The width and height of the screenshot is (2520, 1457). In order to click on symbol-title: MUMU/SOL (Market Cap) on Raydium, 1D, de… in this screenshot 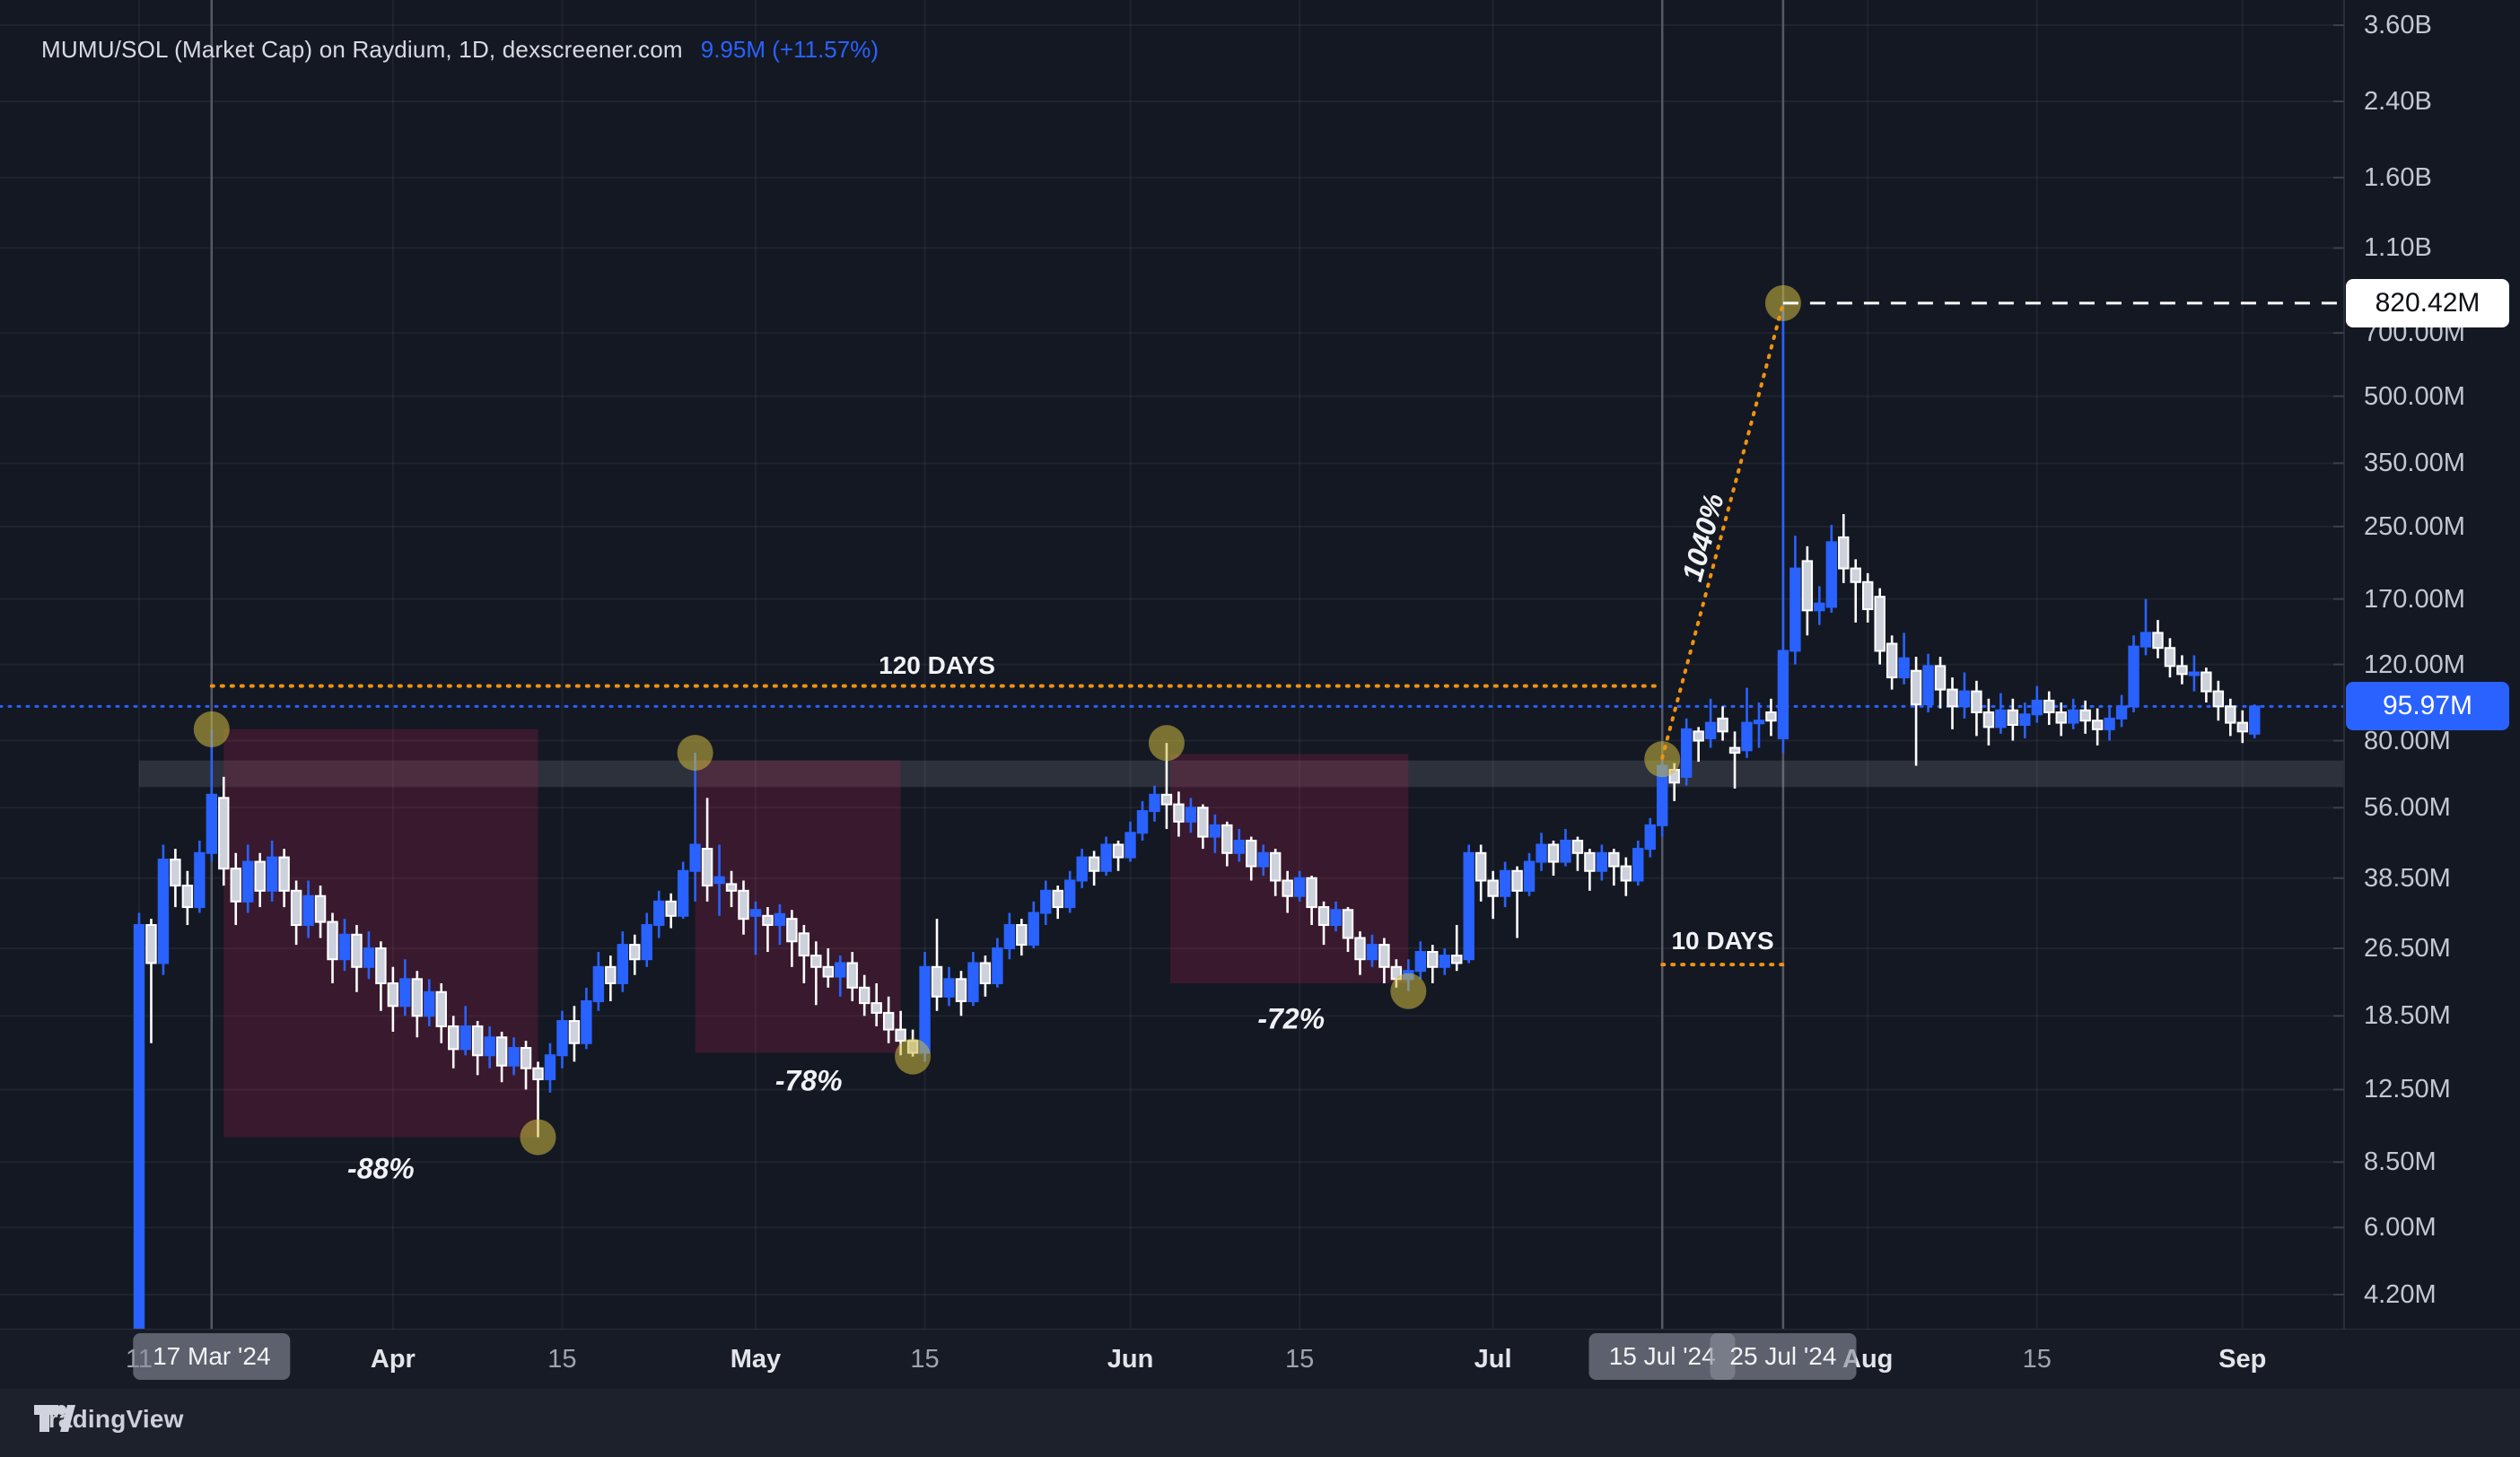, I will do `click(362, 49)`.